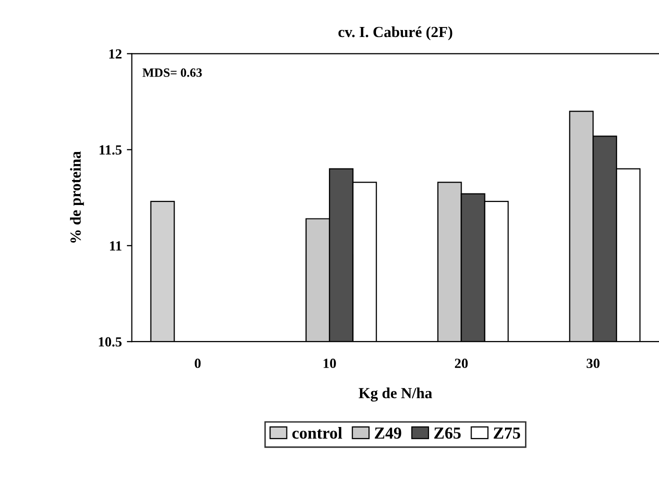  What do you see at coordinates (593, 363) in the screenshot?
I see `x-tick-label: 30` at bounding box center [593, 363].